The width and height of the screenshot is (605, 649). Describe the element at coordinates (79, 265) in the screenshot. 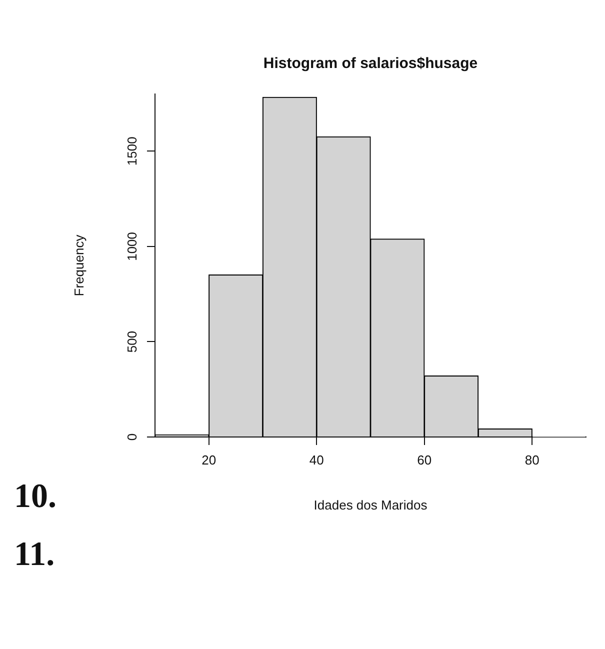

I see `y-axis-title: Frequency` at that location.